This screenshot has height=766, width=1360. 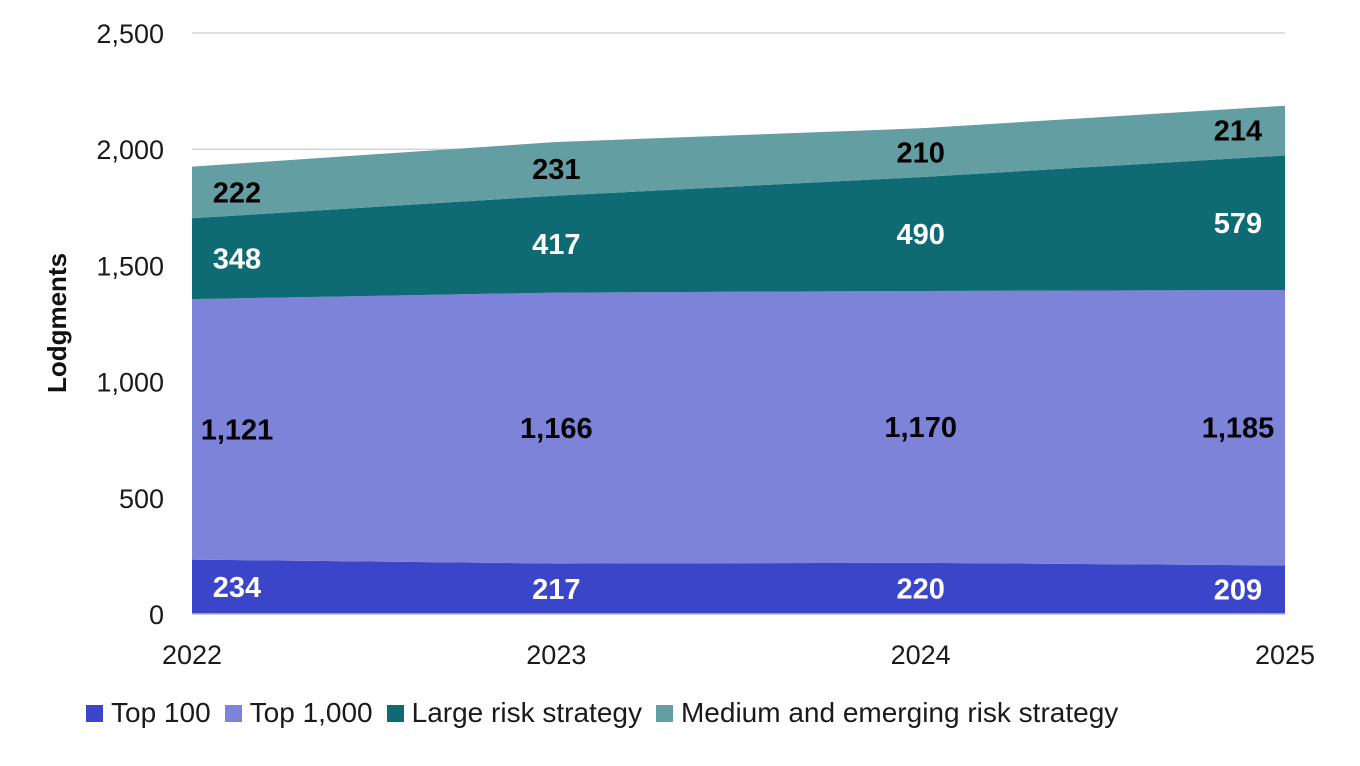 What do you see at coordinates (1238, 132) in the screenshot?
I see `data-label: 214` at bounding box center [1238, 132].